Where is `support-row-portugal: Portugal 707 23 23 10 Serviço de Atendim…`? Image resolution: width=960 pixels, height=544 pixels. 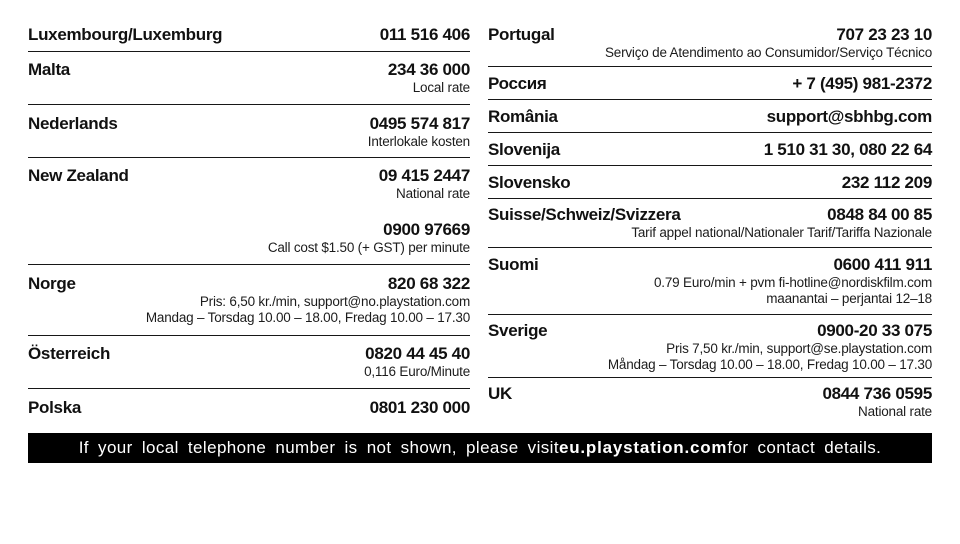 support-row-portugal: Portugal 707 23 23 10 Serviço de Atendim… is located at coordinates (710, 43).